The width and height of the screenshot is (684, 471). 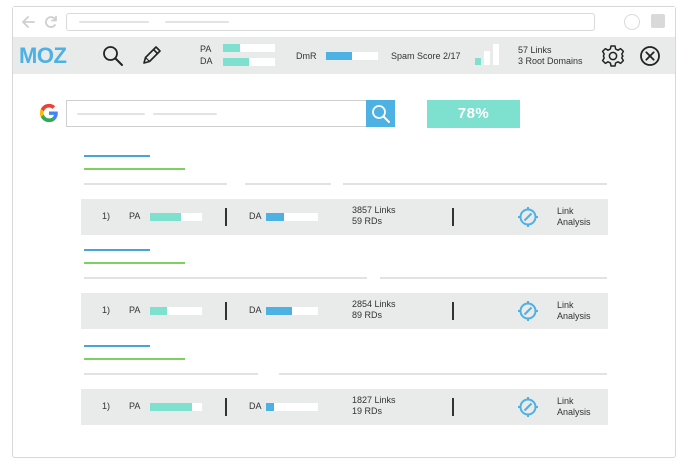 What do you see at coordinates (339, 56) in the screenshot?
I see `dmr-bar-fill` at bounding box center [339, 56].